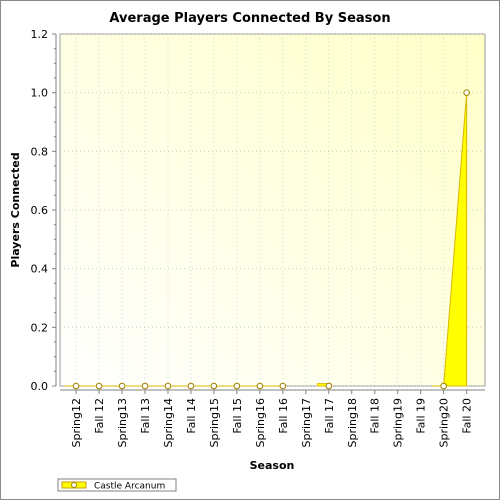  I want to click on x-tick-label: Fall 18, so click(375, 416).